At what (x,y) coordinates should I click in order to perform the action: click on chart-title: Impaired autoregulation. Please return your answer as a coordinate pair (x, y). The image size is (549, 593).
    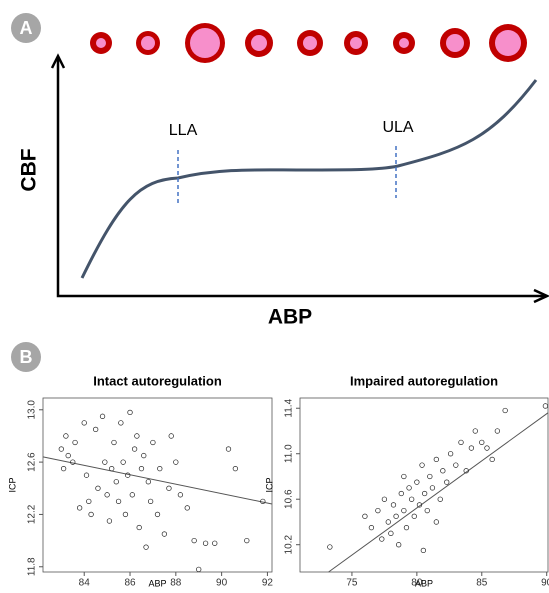
    Looking at the image, I should click on (424, 380).